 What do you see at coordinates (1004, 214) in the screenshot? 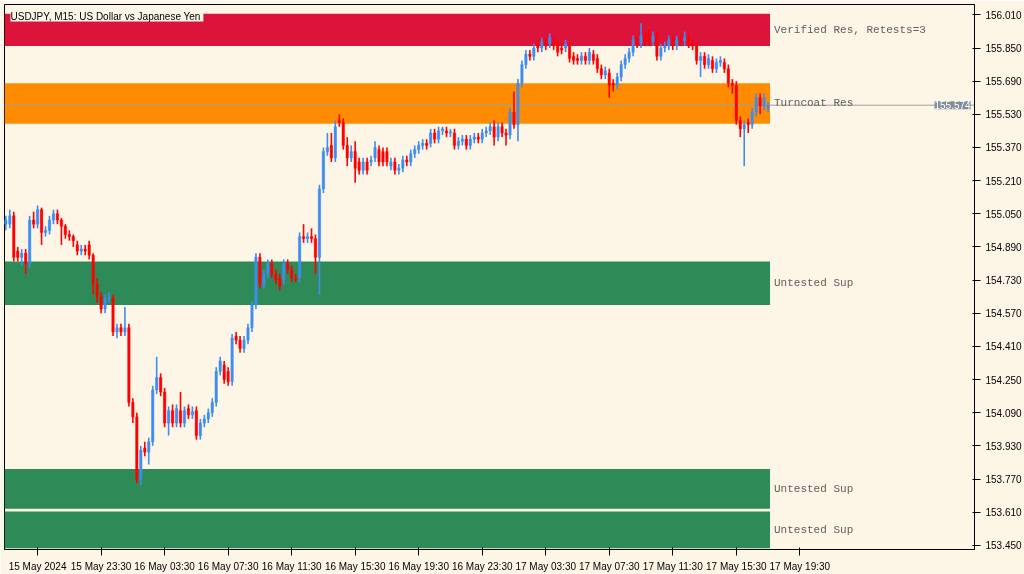
I see `y-tick-label: 155.050` at bounding box center [1004, 214].